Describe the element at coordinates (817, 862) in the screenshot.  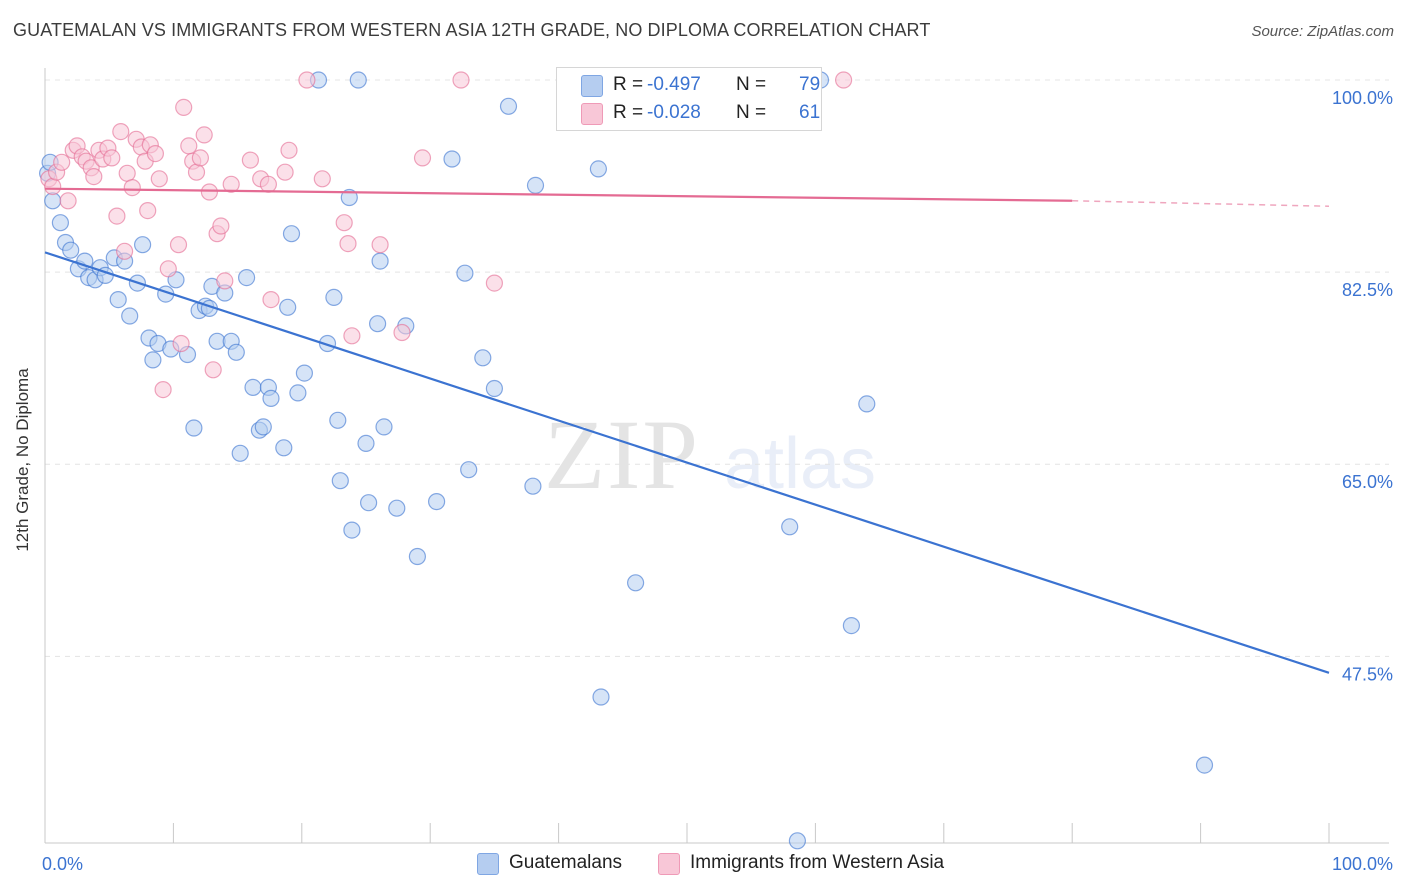
I see `legend-label-western-asia: Immigrants from Western Asia` at that location.